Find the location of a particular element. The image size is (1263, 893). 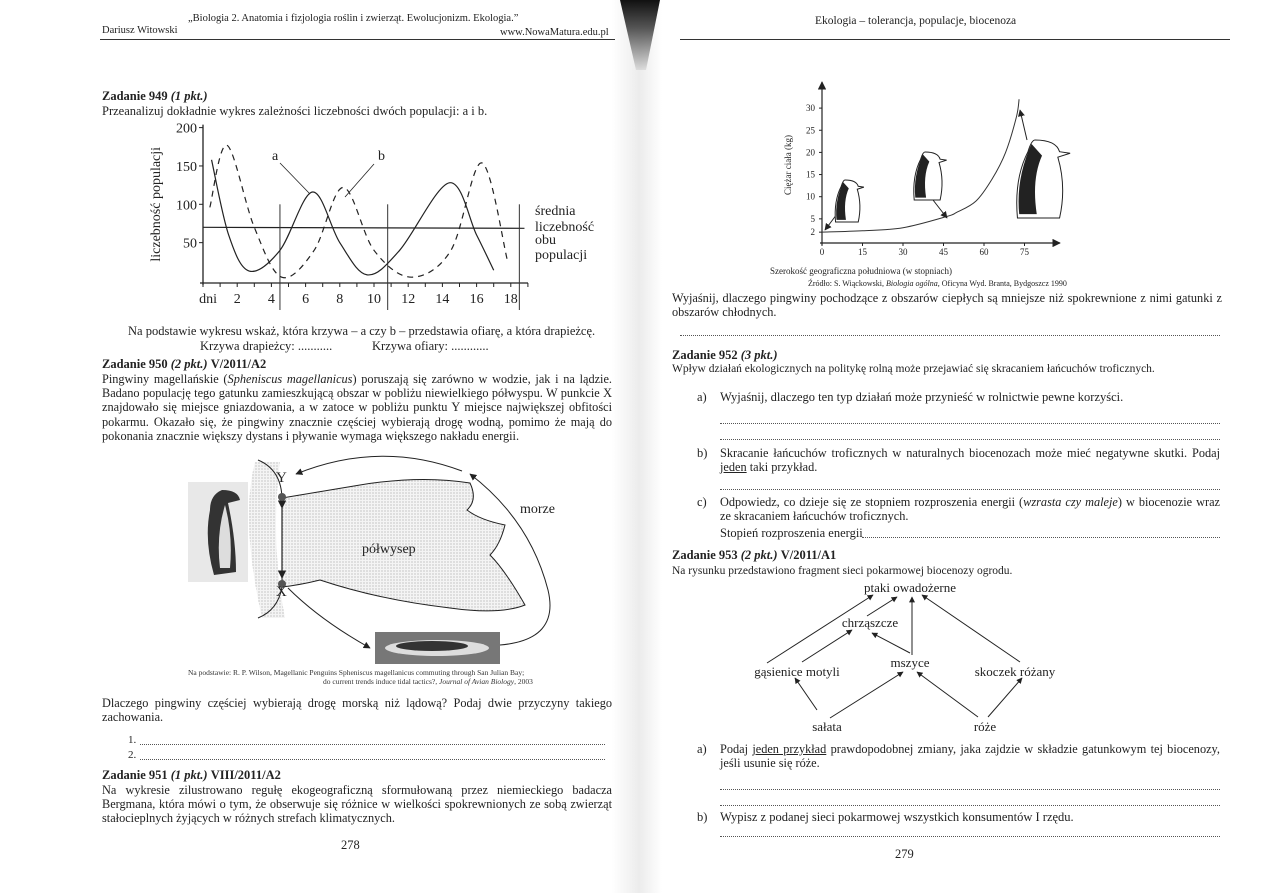

task-949-heading: Zadanie 949 (1 pkt.) is located at coordinates (155, 96).